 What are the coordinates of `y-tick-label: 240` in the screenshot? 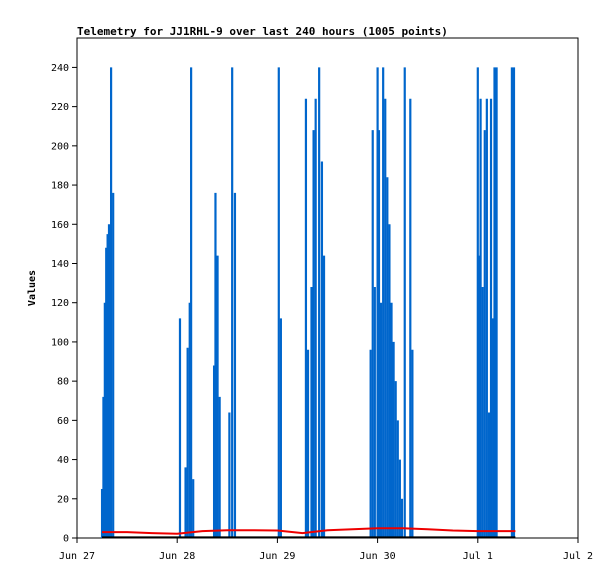 It's located at (60, 68).